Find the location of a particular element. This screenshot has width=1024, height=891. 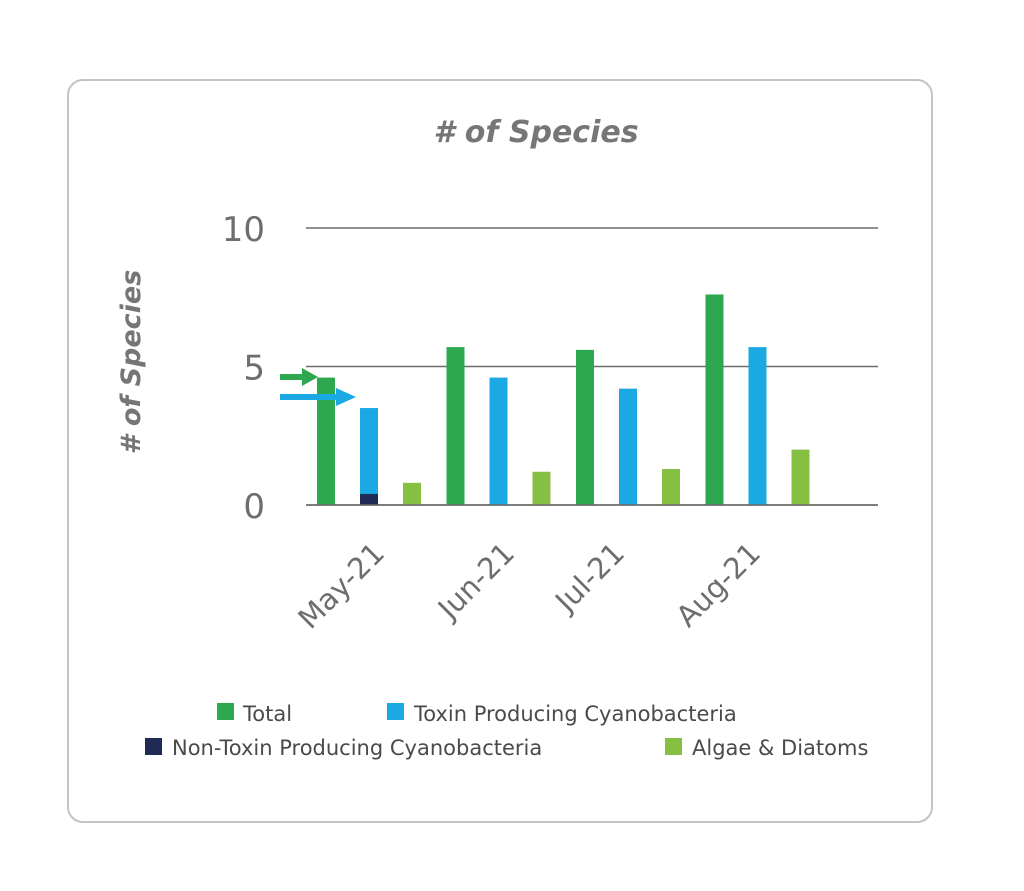

bars is located at coordinates (592, 400).